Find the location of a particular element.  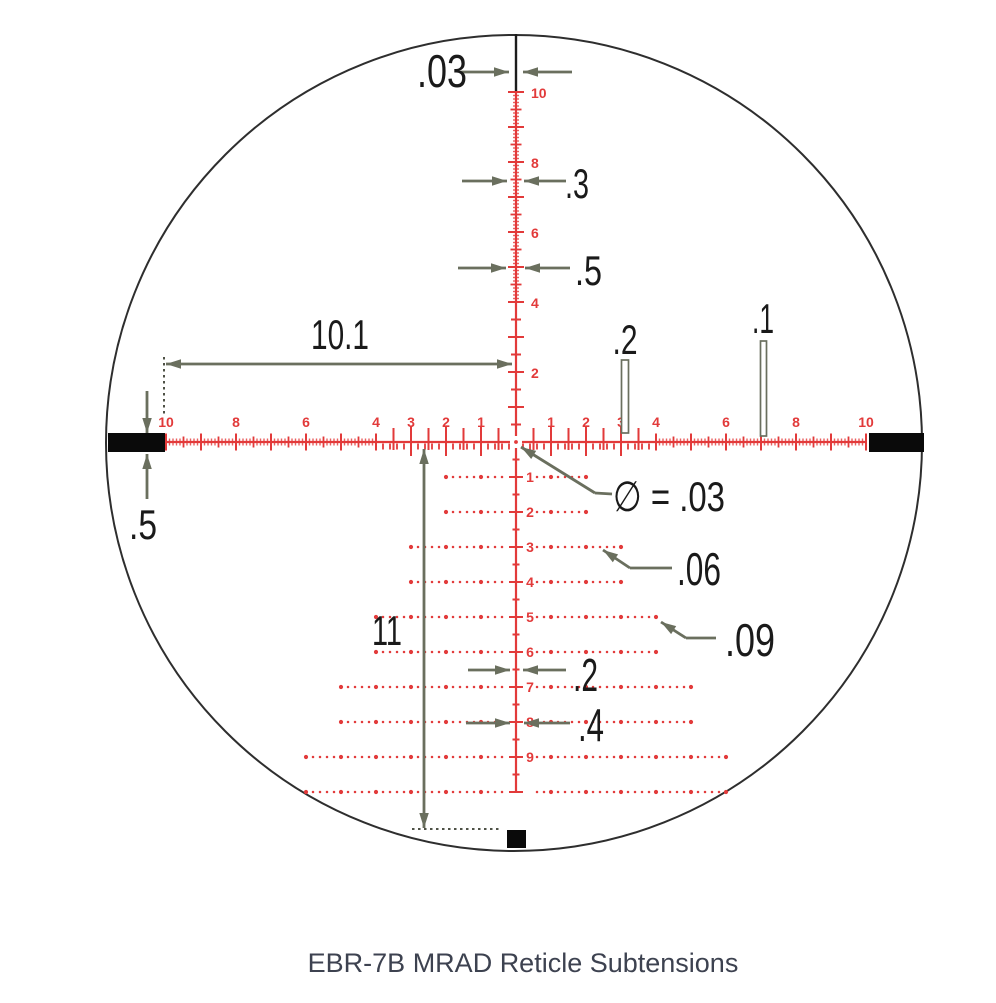

label-left-span: 10.1 is located at coordinates (340, 334).